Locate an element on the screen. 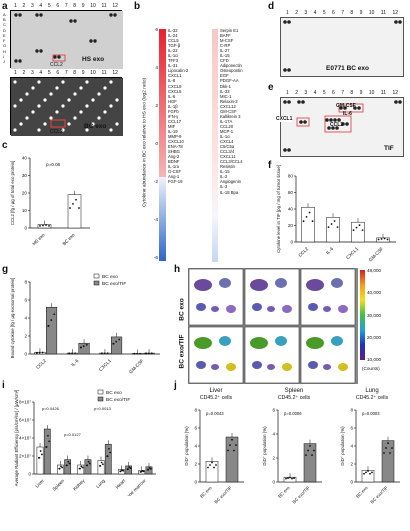 The height and width of the screenshot is (531, 410). legend-label: BC exo/TIF is located at coordinates (118, 400).